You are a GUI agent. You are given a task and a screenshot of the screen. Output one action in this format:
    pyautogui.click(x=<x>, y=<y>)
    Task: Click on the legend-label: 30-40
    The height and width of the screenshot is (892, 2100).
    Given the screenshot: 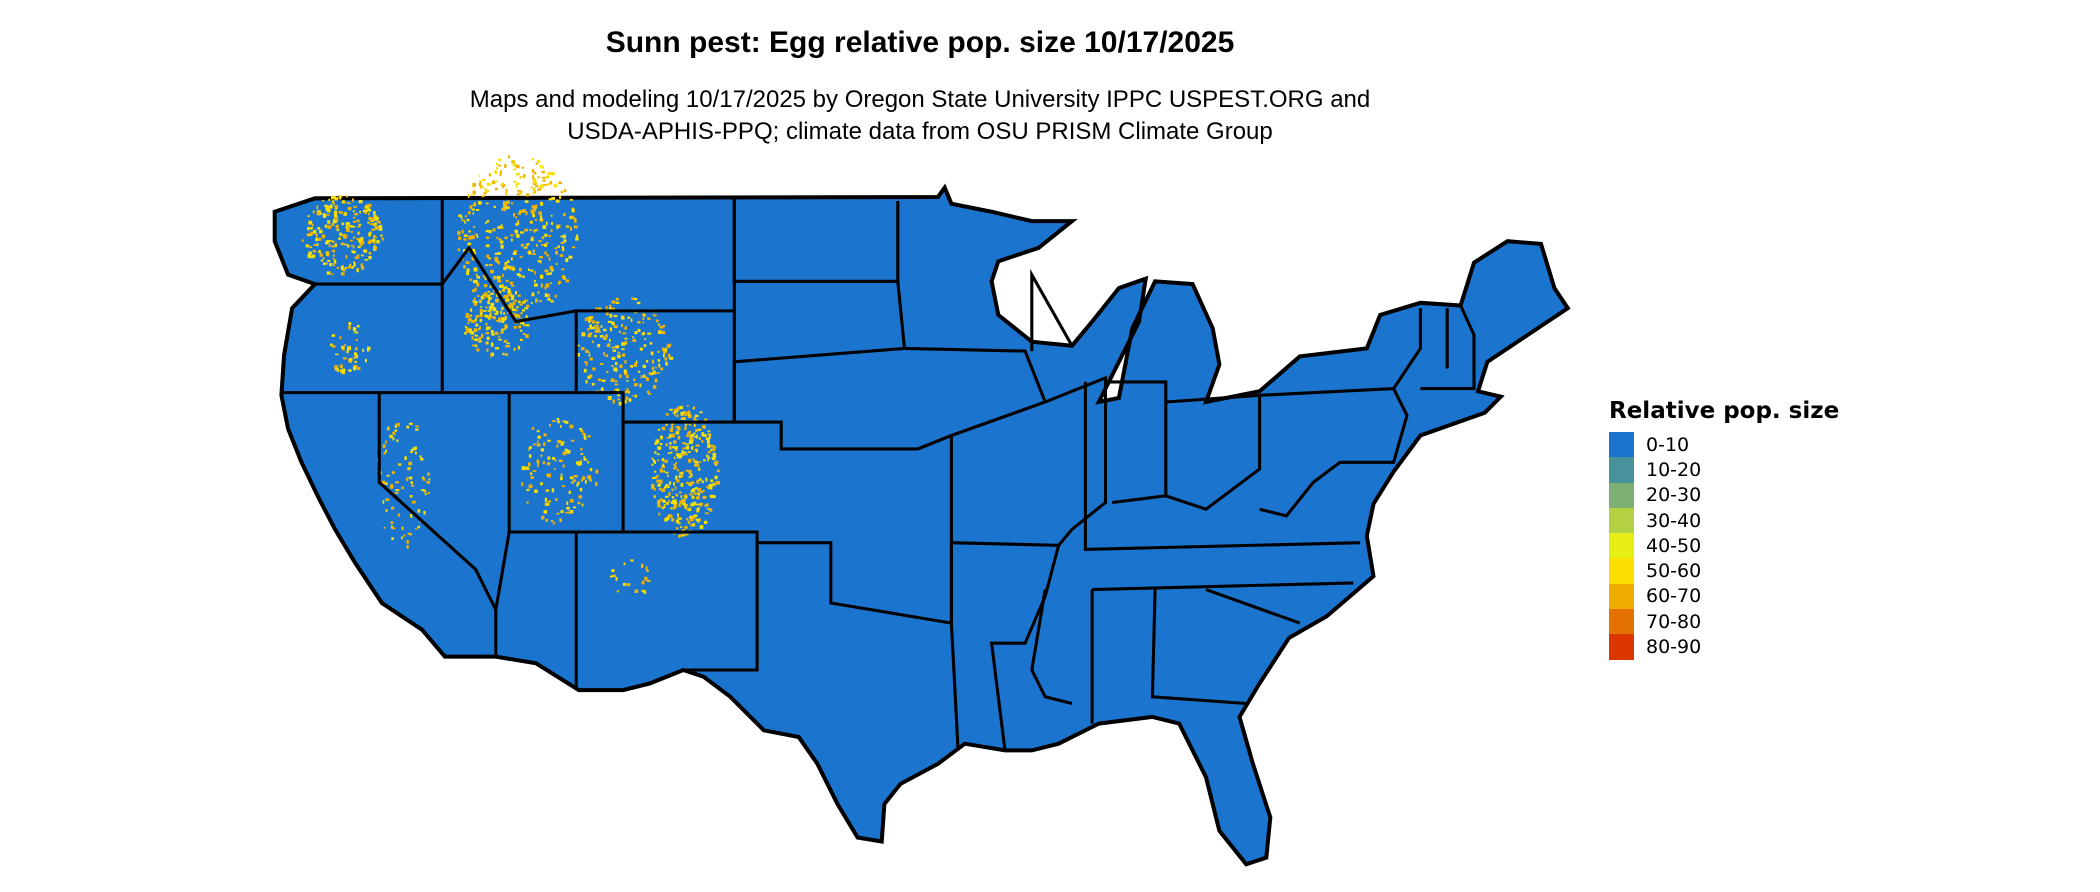 What is the action you would take?
    pyautogui.click(x=1674, y=520)
    